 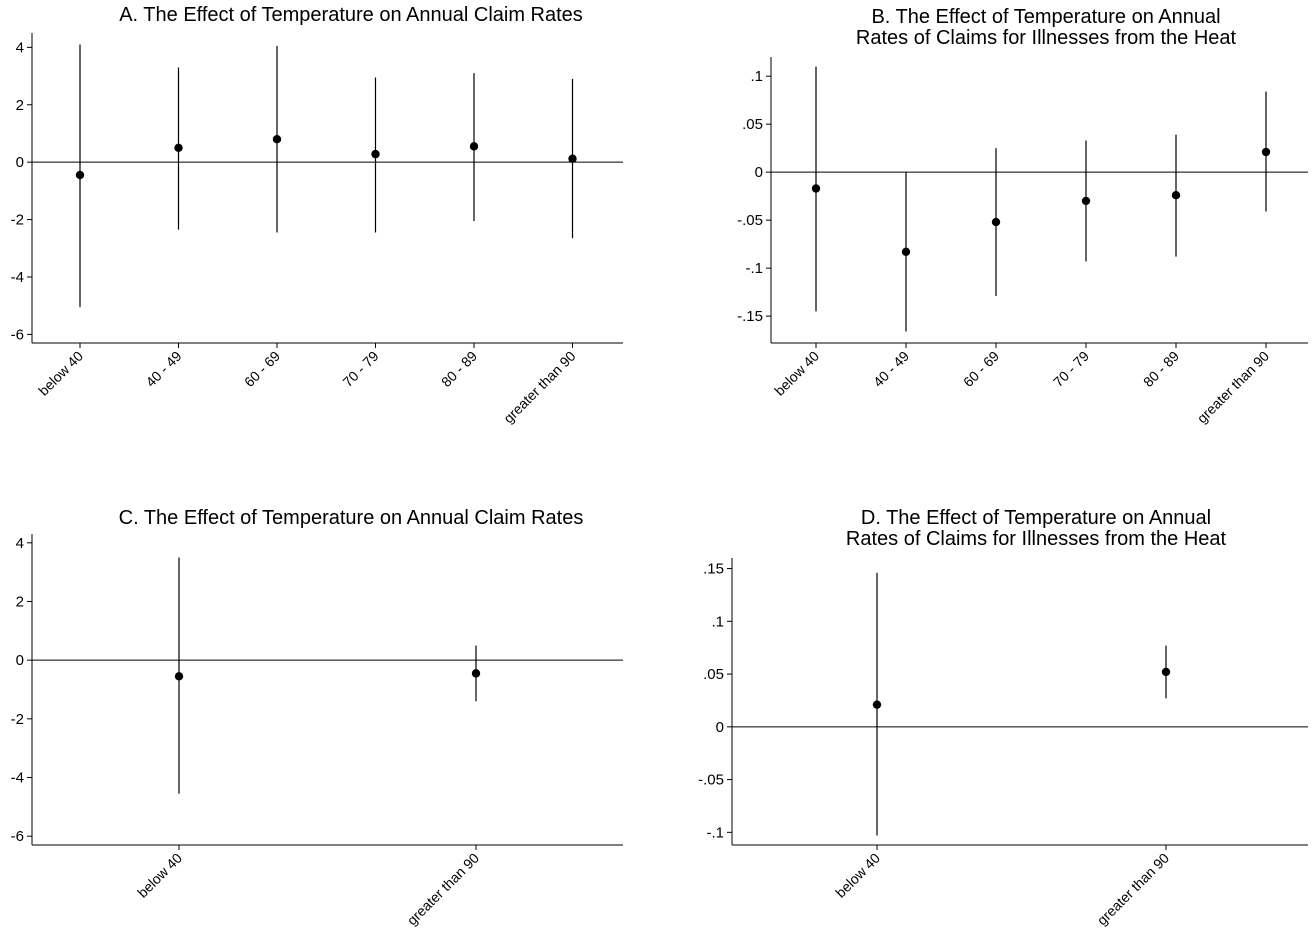 I want to click on panel-a-y-tick-label: -2, so click(x=17, y=220).